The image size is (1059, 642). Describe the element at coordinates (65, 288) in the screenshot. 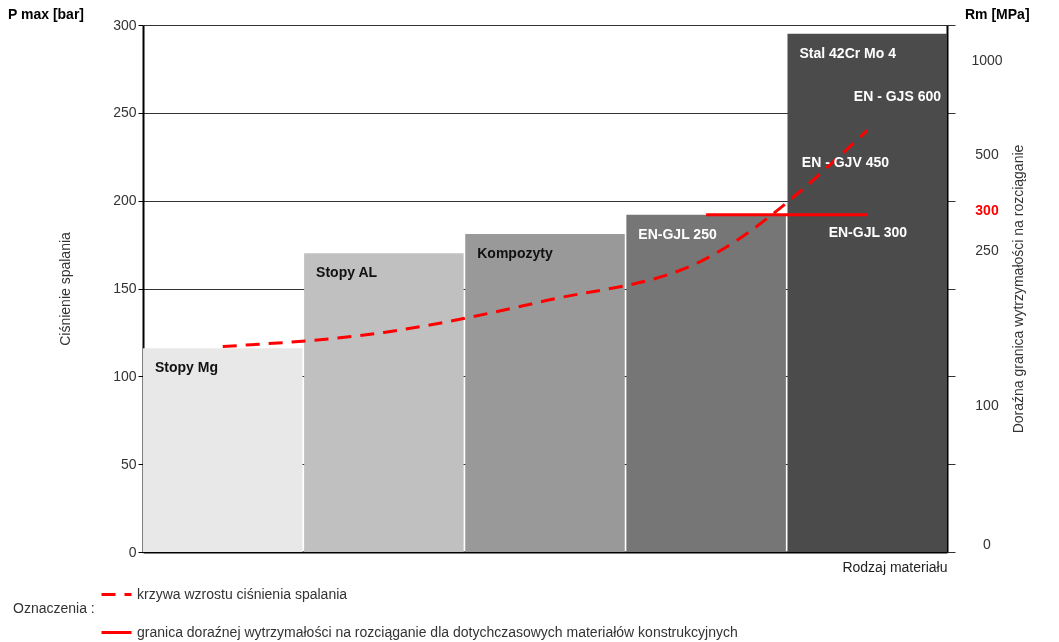

I see `y-axis-title: Ciśnienie spalania` at that location.